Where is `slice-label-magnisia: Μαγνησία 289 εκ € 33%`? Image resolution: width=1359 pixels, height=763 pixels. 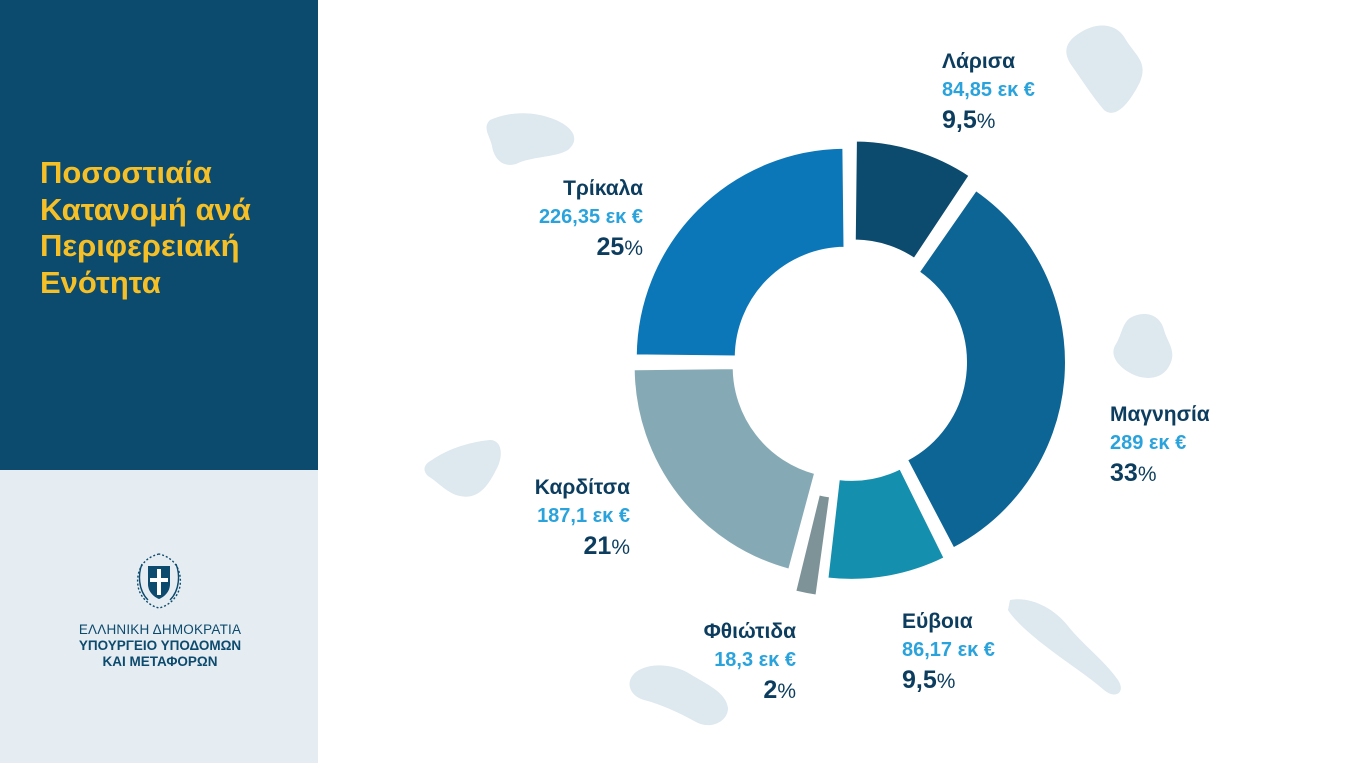
slice-label-magnisia: Μαγνησία 289 εκ € 33% is located at coordinates (1160, 445).